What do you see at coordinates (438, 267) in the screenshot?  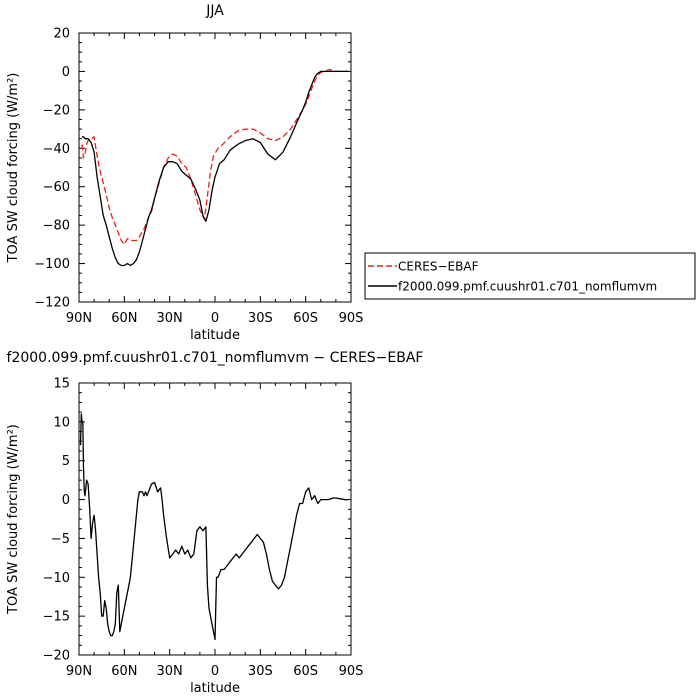 I see `legend-label-ceres: CERES−EBAF` at bounding box center [438, 267].